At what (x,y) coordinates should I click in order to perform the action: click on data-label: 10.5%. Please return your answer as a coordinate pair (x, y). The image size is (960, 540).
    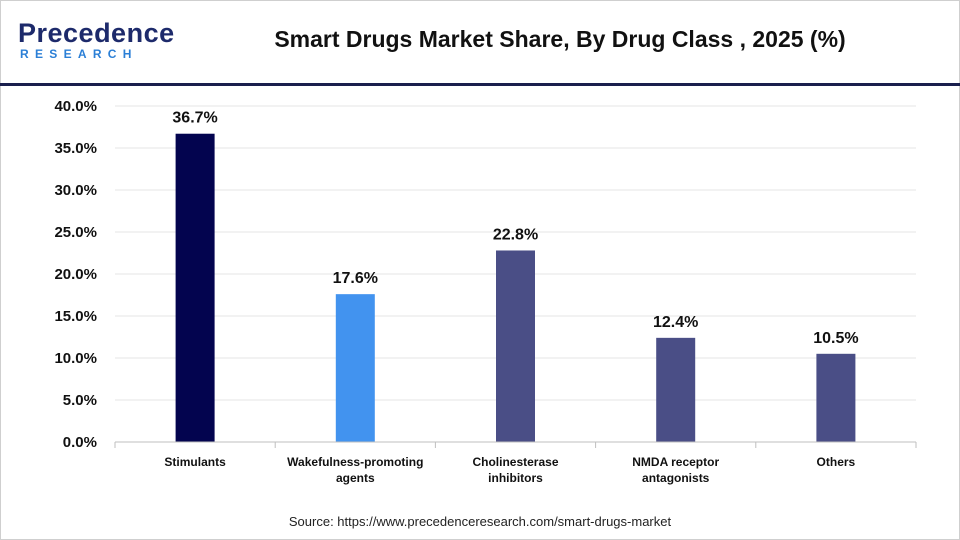
    Looking at the image, I should click on (835, 338).